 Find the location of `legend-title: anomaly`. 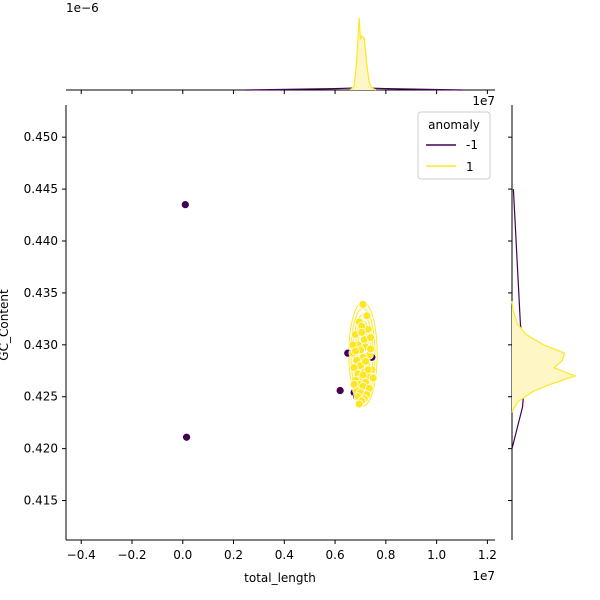

legend-title: anomaly is located at coordinates (454, 125).